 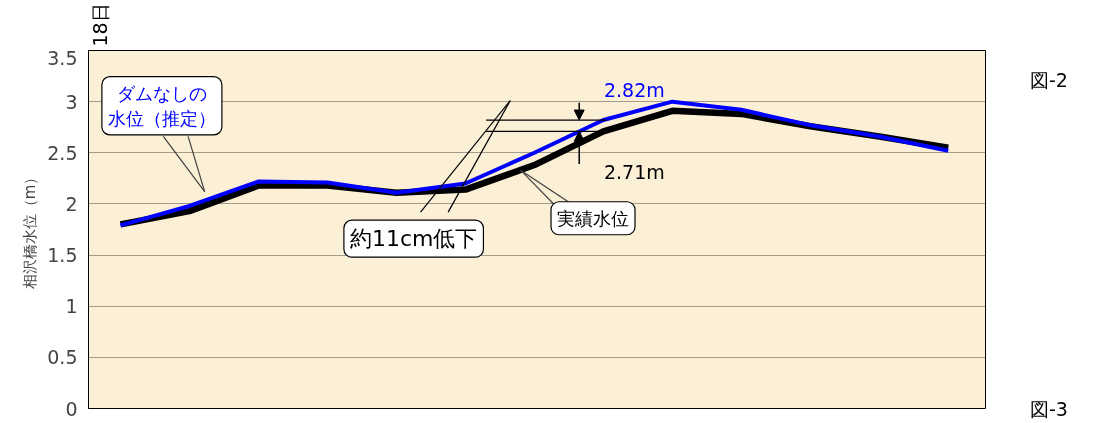 What do you see at coordinates (71, 203) in the screenshot?
I see `y-tick-label: 2` at bounding box center [71, 203].